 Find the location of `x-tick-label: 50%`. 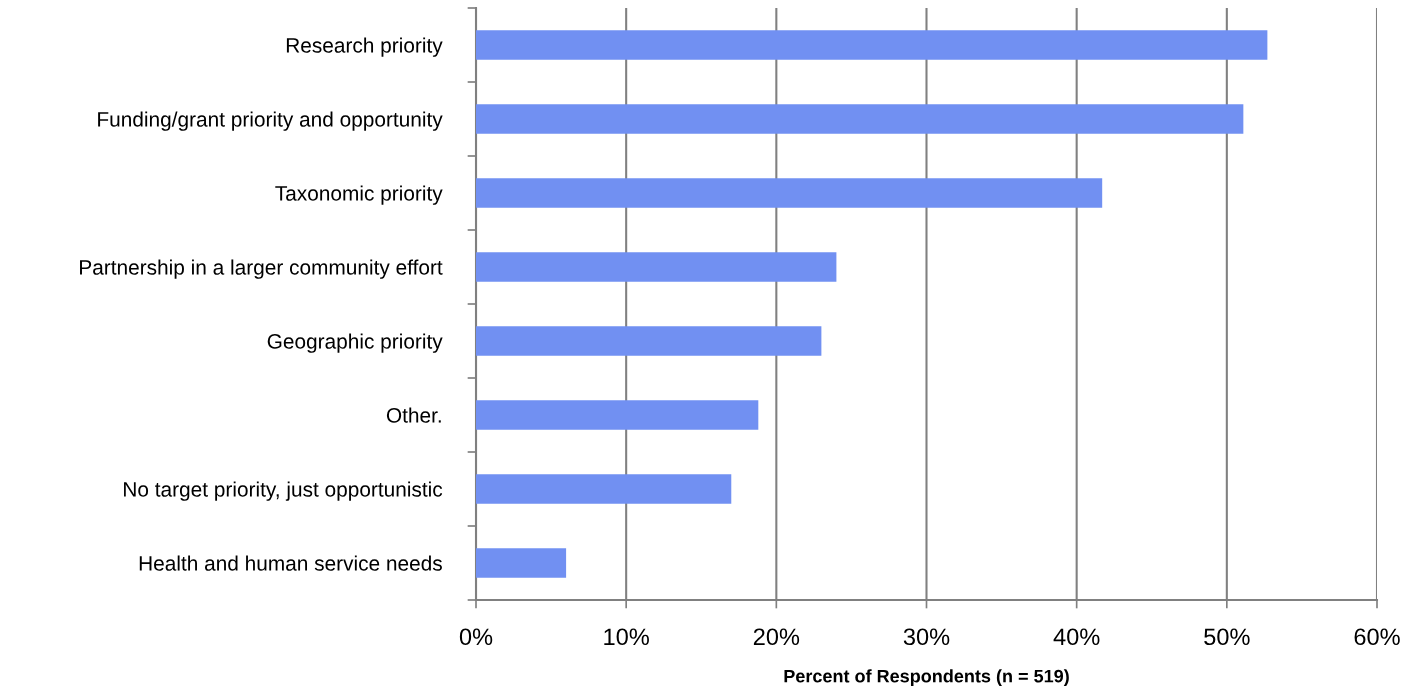

x-tick-label: 50% is located at coordinates (1227, 637).